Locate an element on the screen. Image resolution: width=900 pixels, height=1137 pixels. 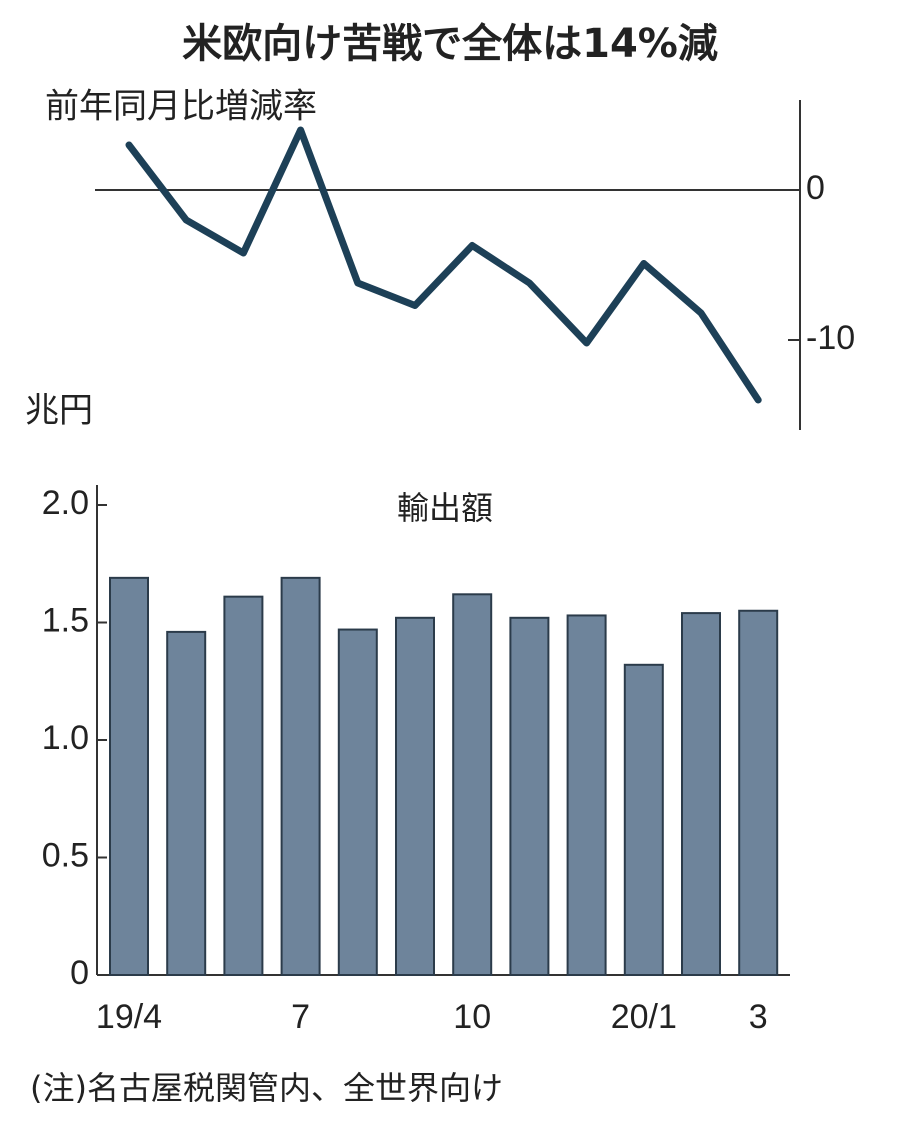
y-tick-label: 1.5 is located at coordinates (65, 620).